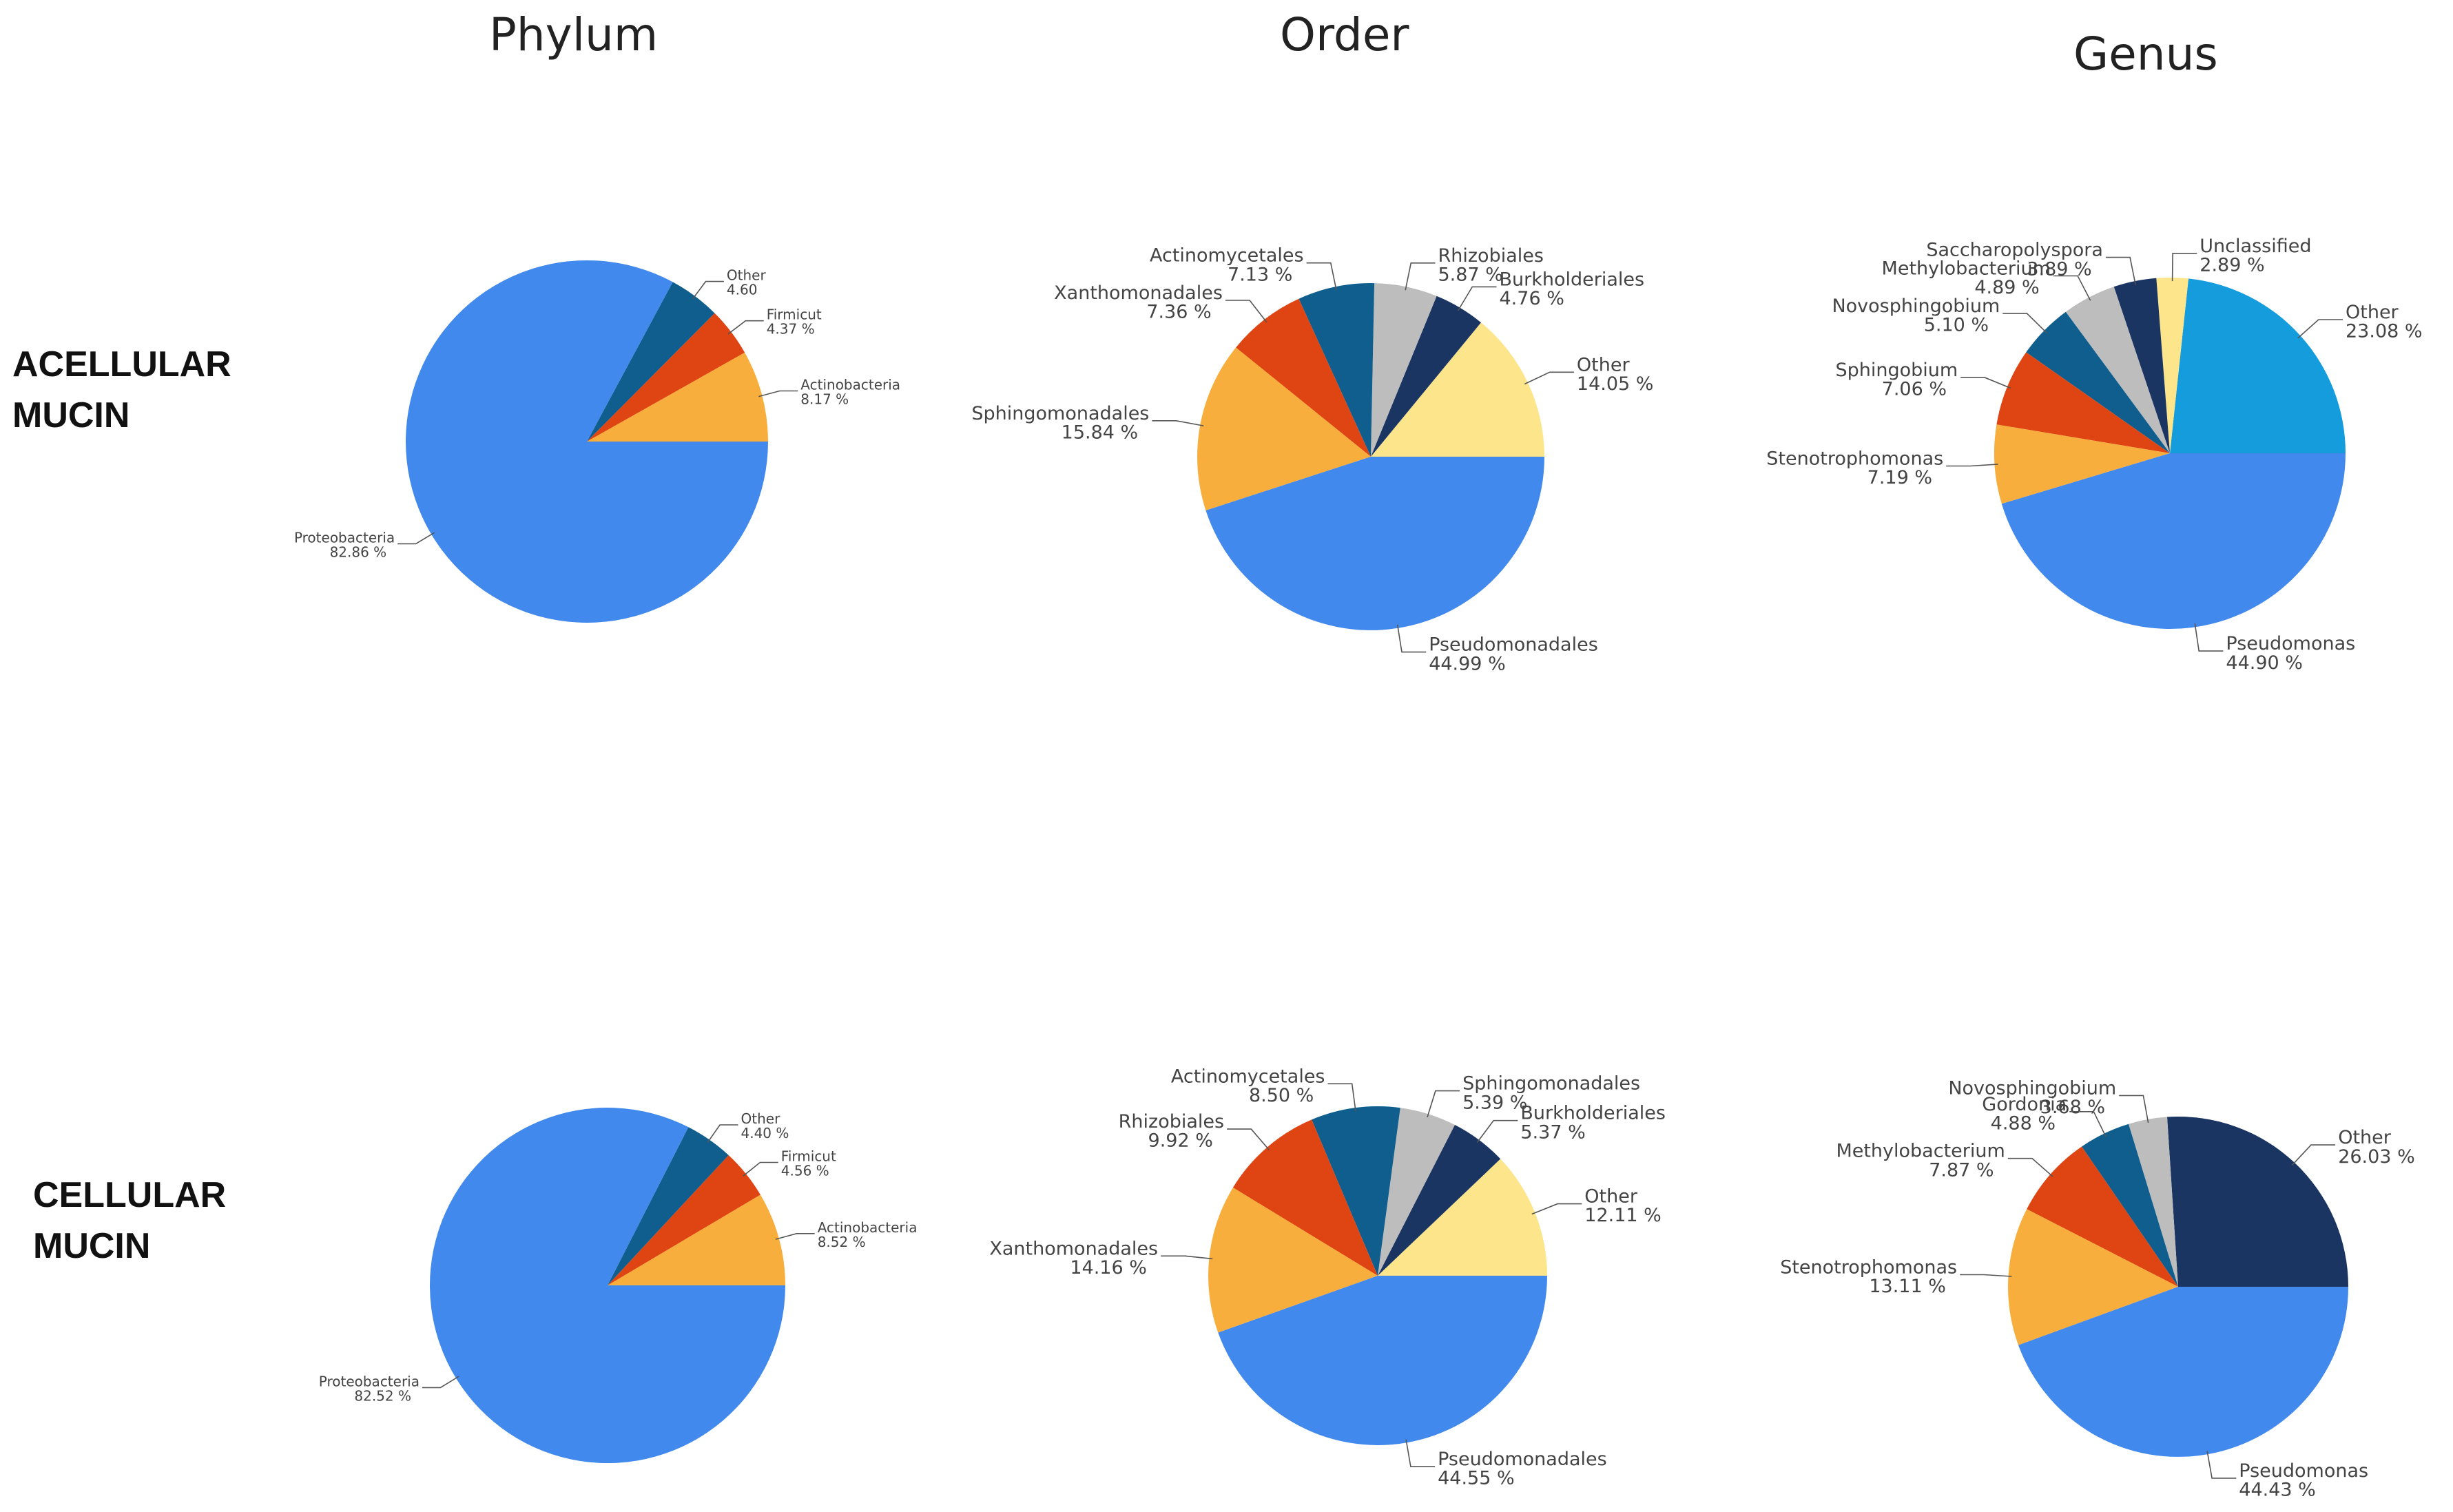 This screenshot has width=2453, height=1512. I want to click on column-title-order: Order, so click(1344, 34).